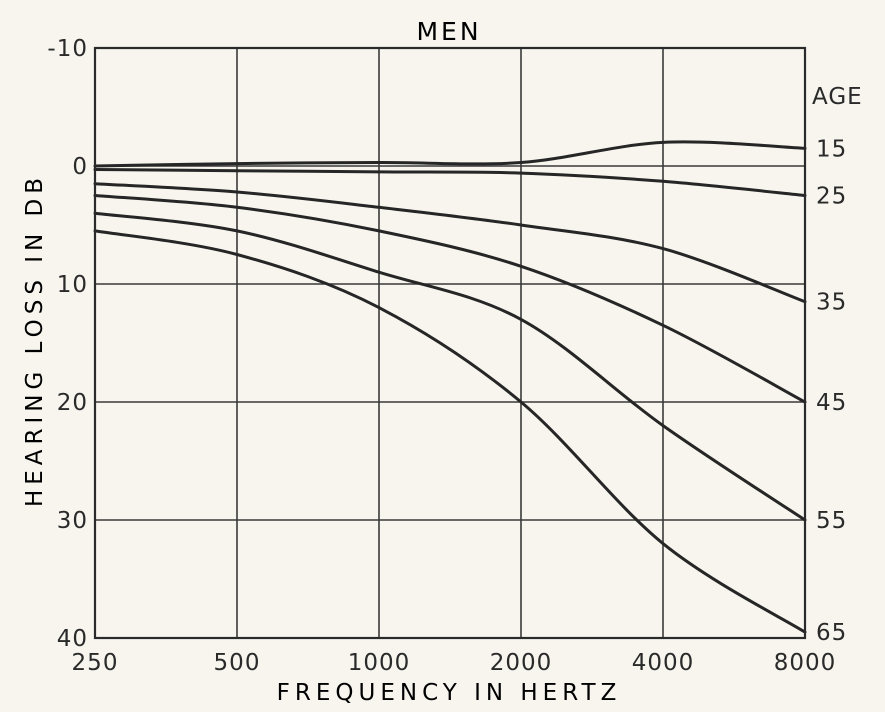 This screenshot has height=712, width=885. Describe the element at coordinates (805, 663) in the screenshot. I see `x-tick-label: 8000` at that location.